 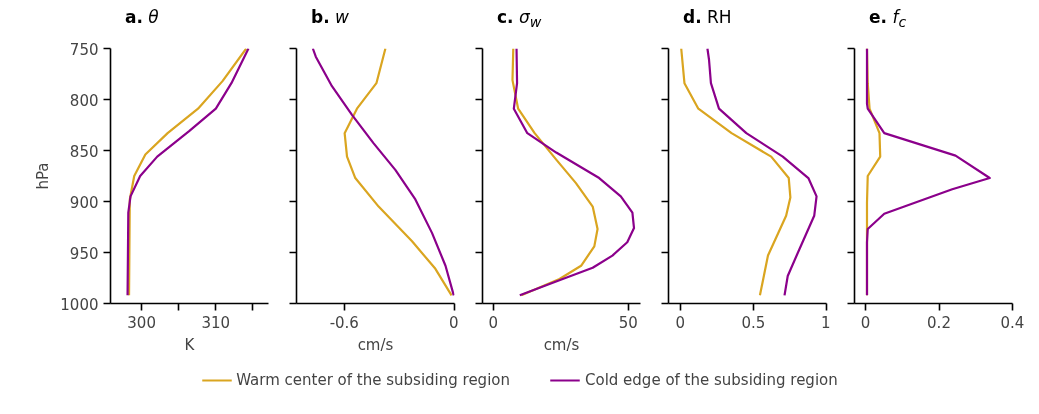 I want to click on chart-title: e. f$_{c}$, so click(x=888, y=19).